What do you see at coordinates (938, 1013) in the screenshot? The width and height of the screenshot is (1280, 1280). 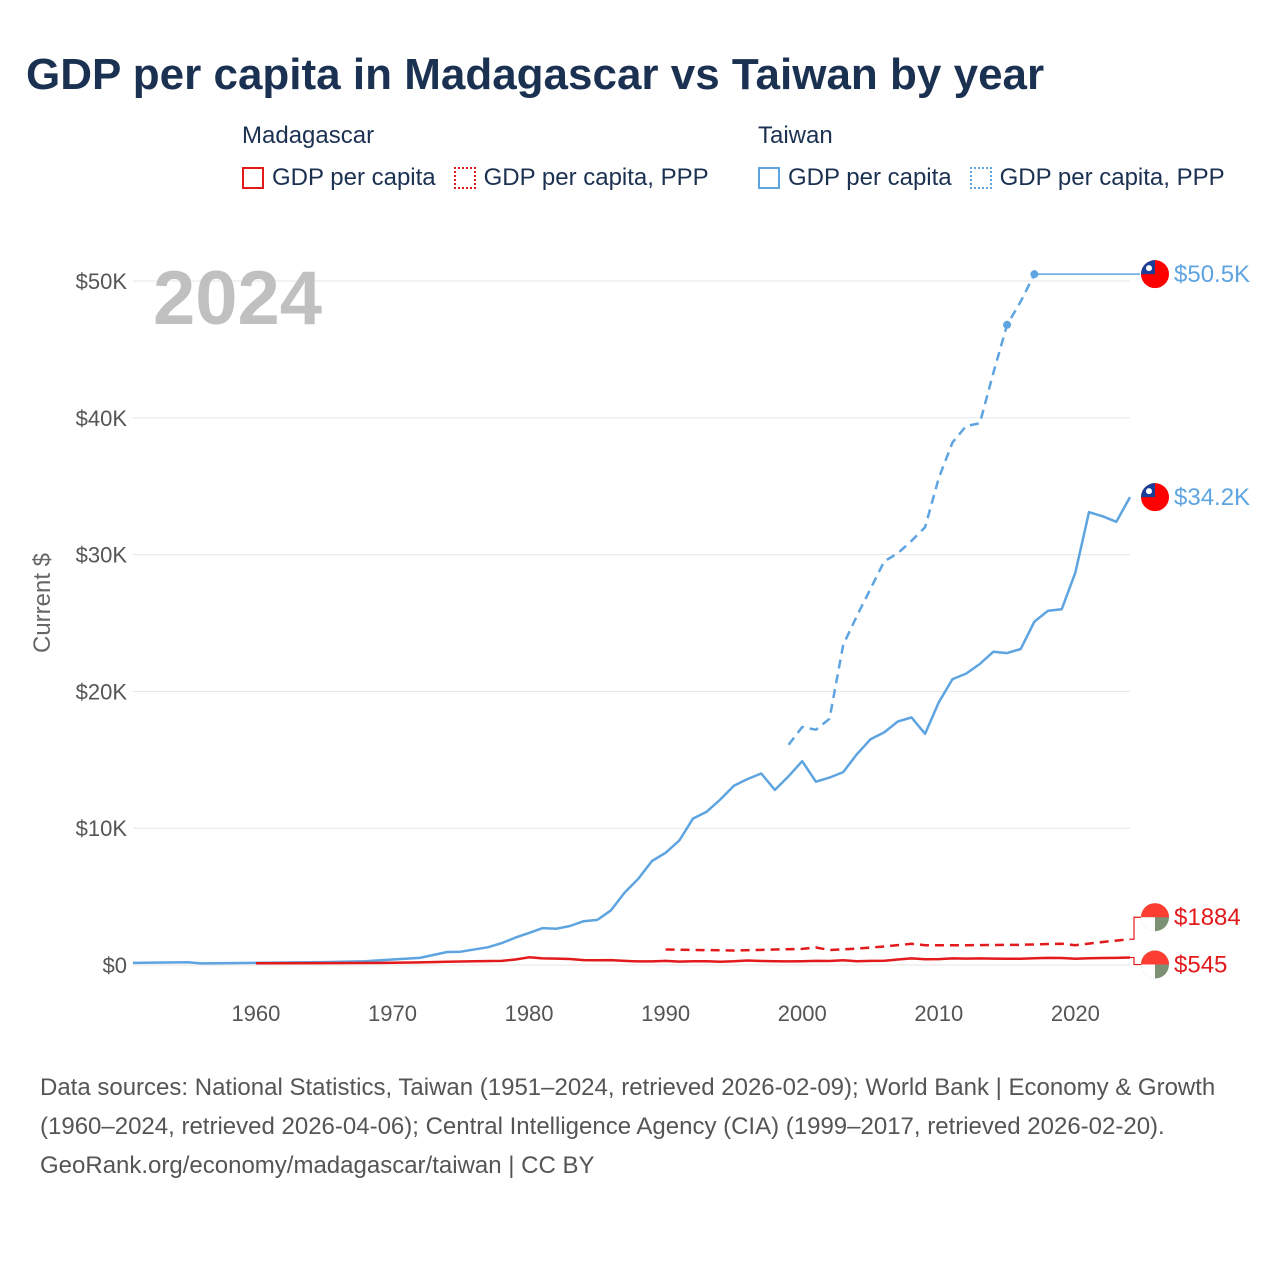 I see `x-tick-label: 2010` at bounding box center [938, 1013].